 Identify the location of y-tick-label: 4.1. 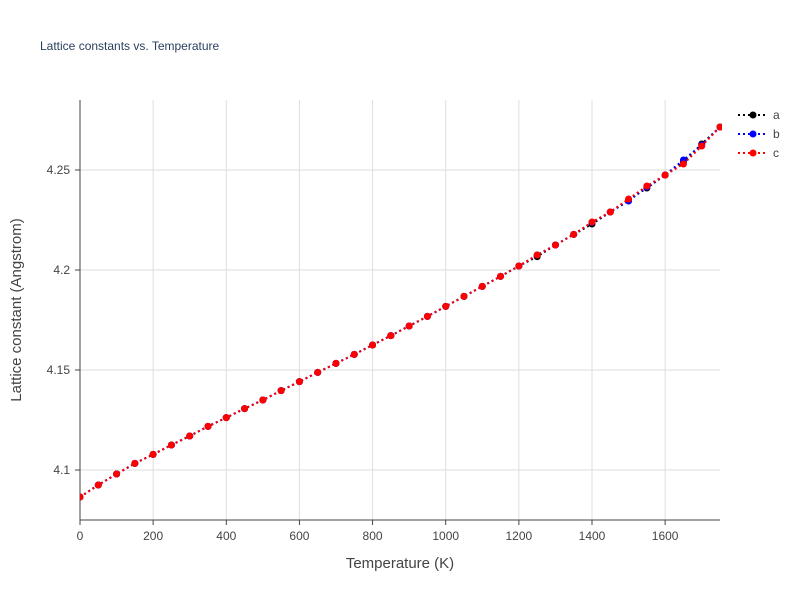
(61, 470).